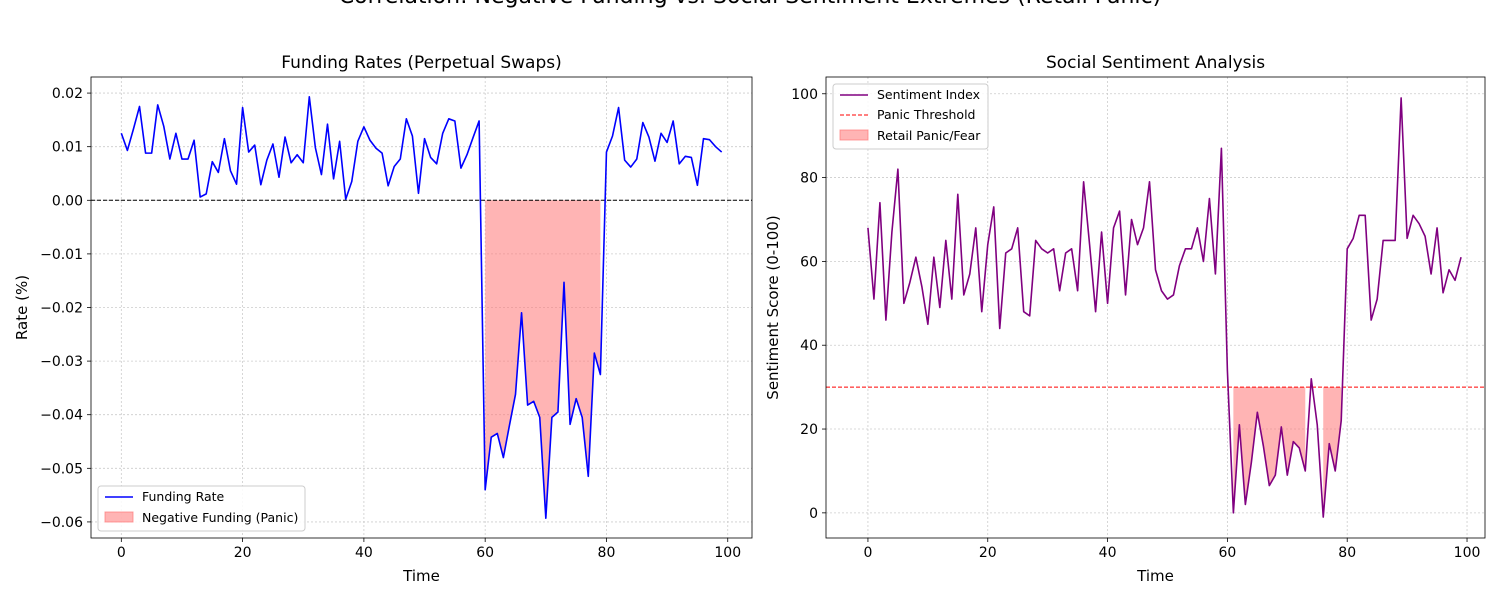 The width and height of the screenshot is (1500, 600). Describe the element at coordinates (485, 553) in the screenshot. I see `funding-xtick-label-3: 60` at that location.